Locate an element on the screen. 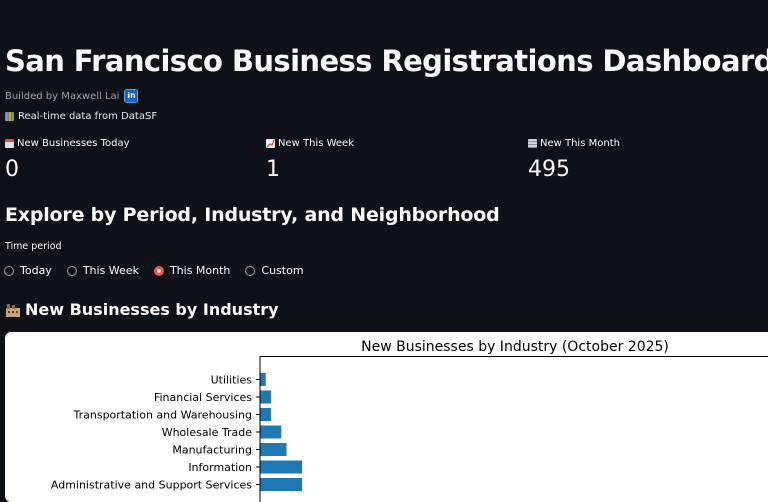  byline: Builded by Maxwell Lai in is located at coordinates (71, 96).